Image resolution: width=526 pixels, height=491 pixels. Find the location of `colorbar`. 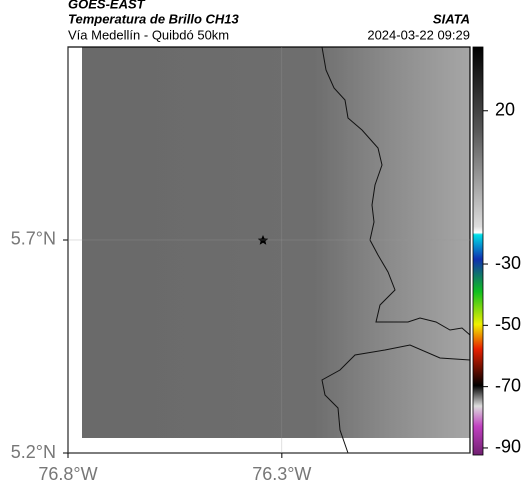

colorbar is located at coordinates (478, 251).